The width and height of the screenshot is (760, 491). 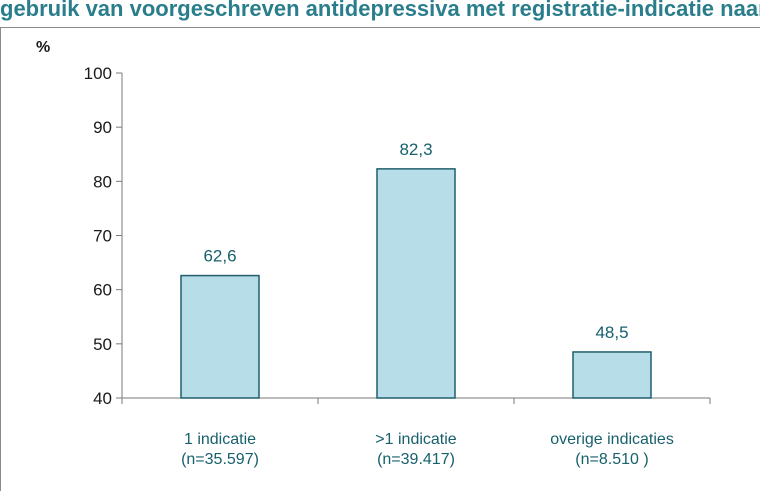 I want to click on y-tick-label: 40, so click(x=102, y=398).